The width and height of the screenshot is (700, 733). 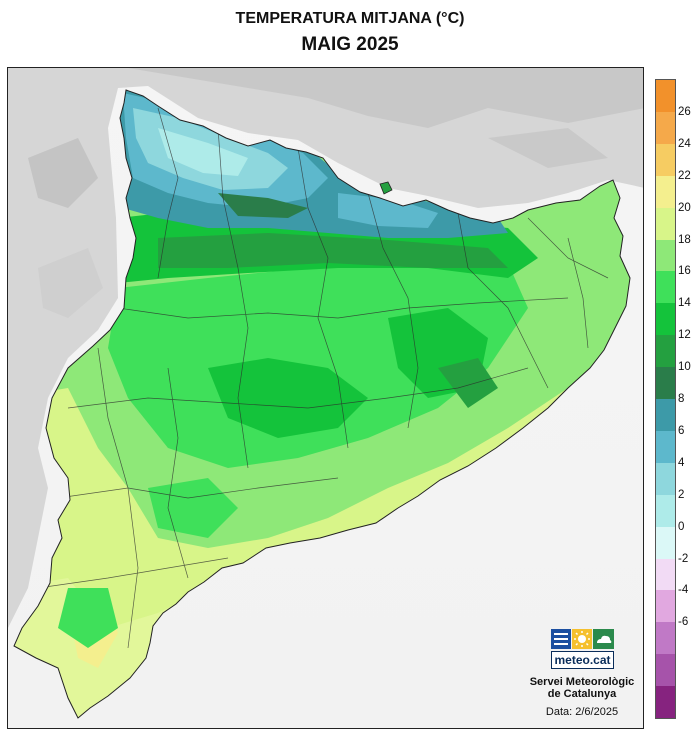 What do you see at coordinates (684, 367) in the screenshot?
I see `legend-tick-label: 10` at bounding box center [684, 367].